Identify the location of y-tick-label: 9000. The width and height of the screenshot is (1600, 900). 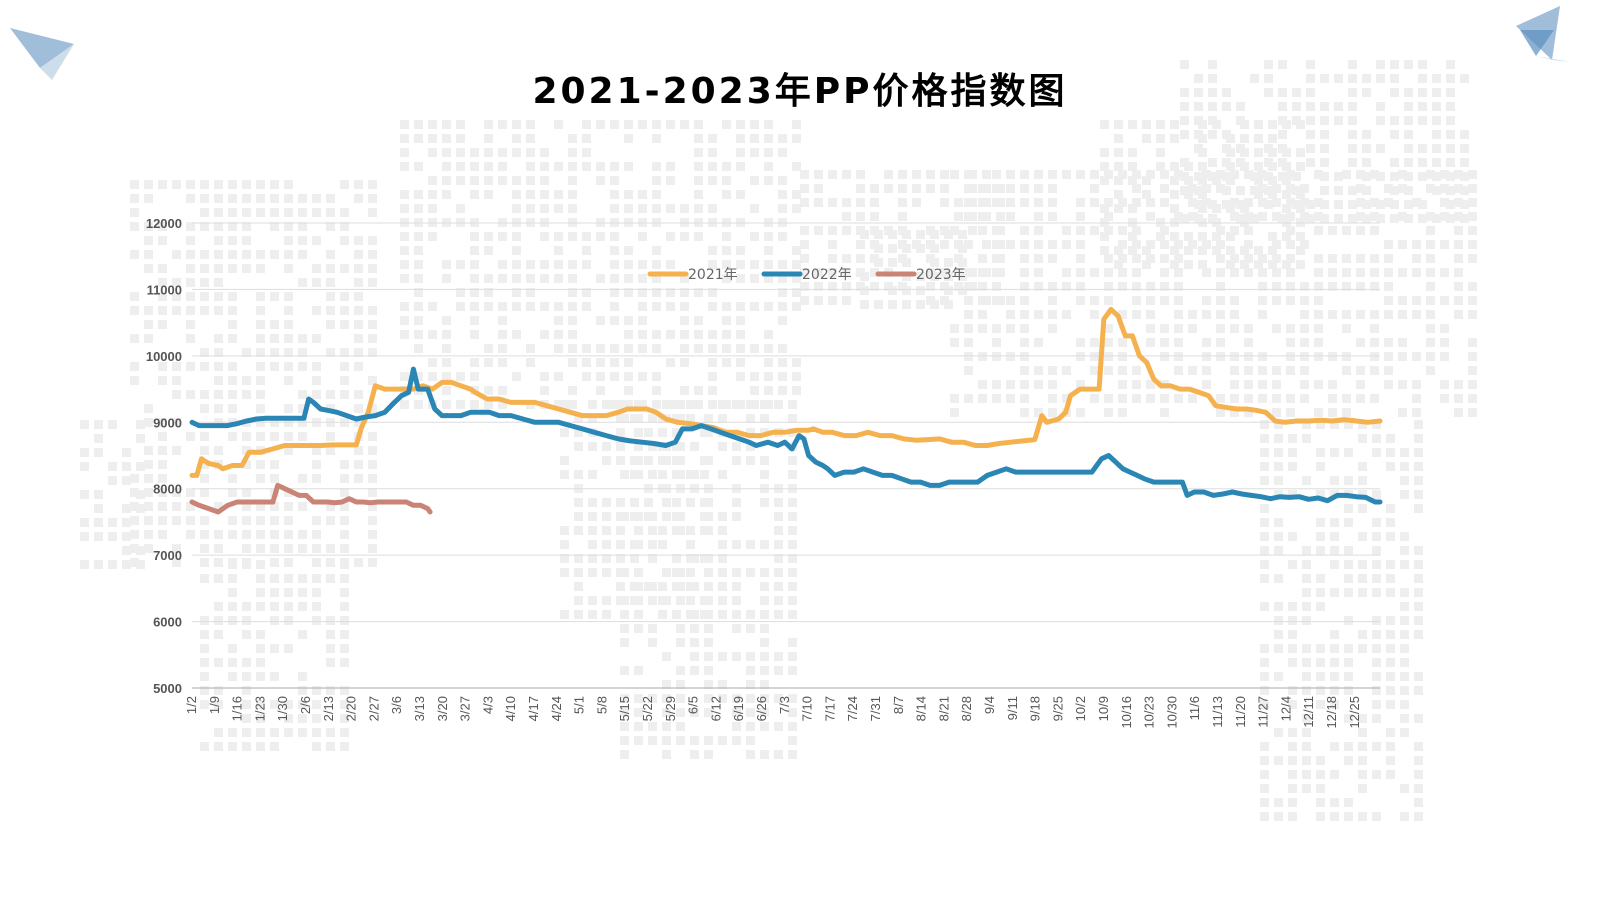
(167, 422).